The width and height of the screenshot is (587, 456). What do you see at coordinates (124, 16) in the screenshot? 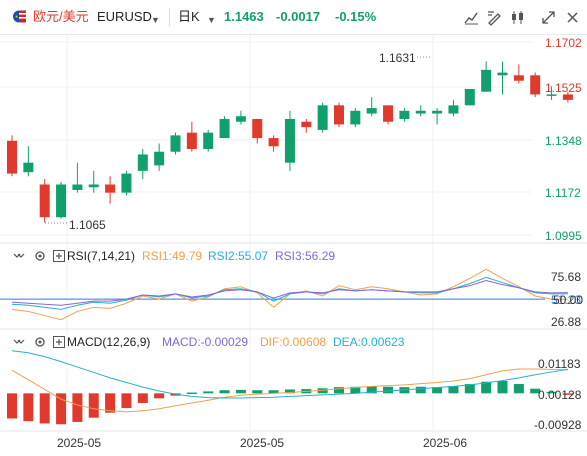
I see `pair-symbol: EURUSD` at bounding box center [124, 16].